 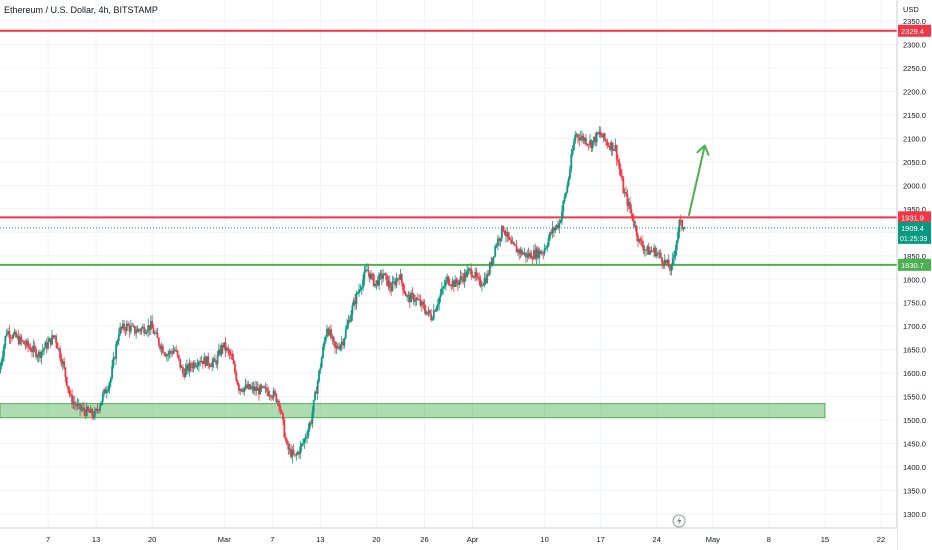 What do you see at coordinates (698, 180) in the screenshot?
I see `projection-arrow` at bounding box center [698, 180].